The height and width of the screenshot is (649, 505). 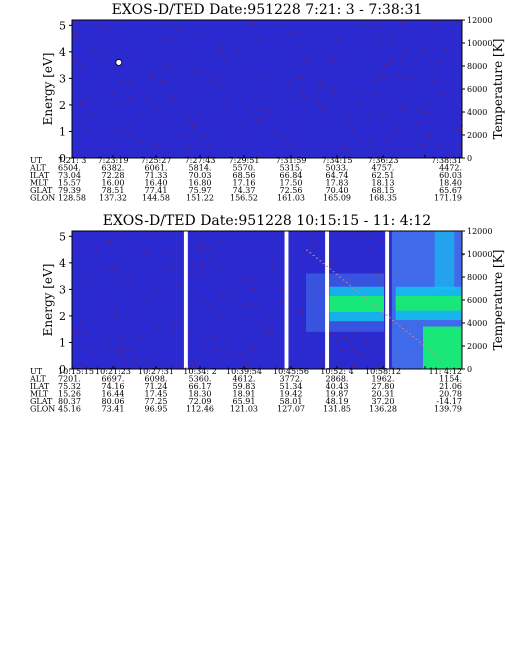 I want to click on table-cell: 79.39, so click(x=69, y=190).